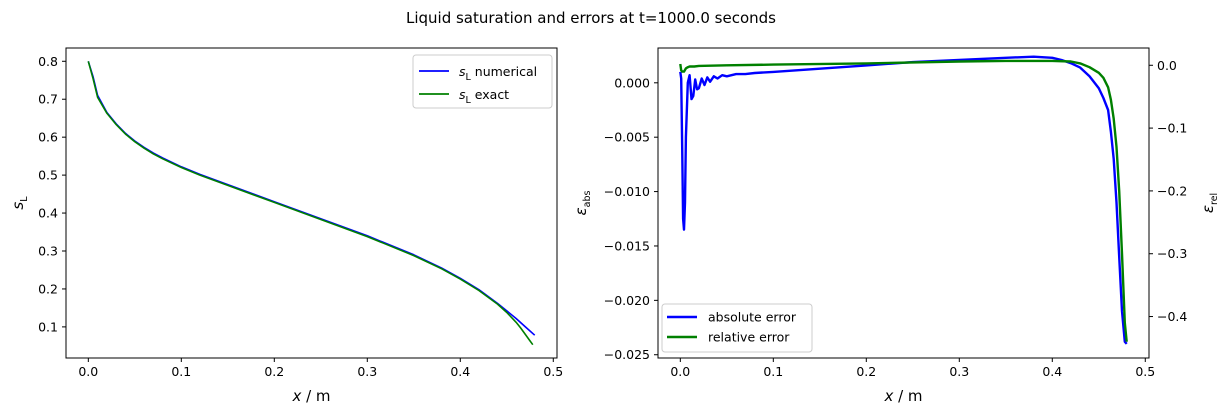 This screenshot has height=415, width=1227. I want to click on y-tick-label: −0.020, so click(627, 300).